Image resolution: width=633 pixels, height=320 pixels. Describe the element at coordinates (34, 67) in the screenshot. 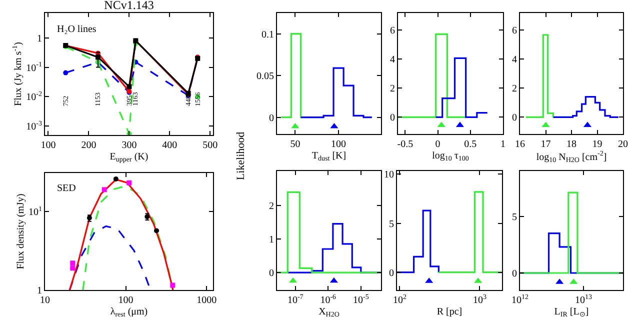

I see `y-tick-label: 10$^{-1}$` at that location.